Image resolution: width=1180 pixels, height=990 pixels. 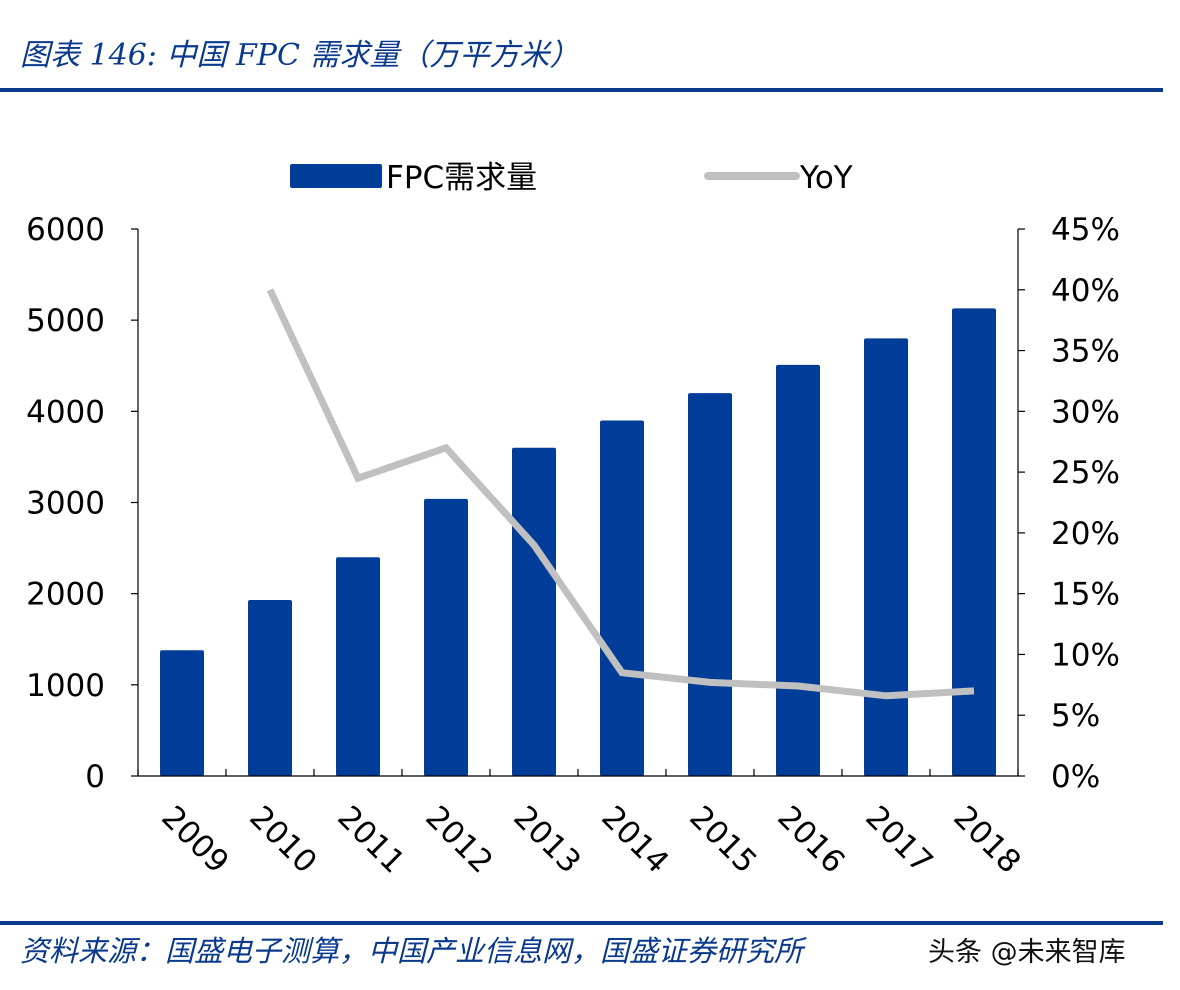 What do you see at coordinates (65, 686) in the screenshot?
I see `y-left-tick-label: 1000` at bounding box center [65, 686].